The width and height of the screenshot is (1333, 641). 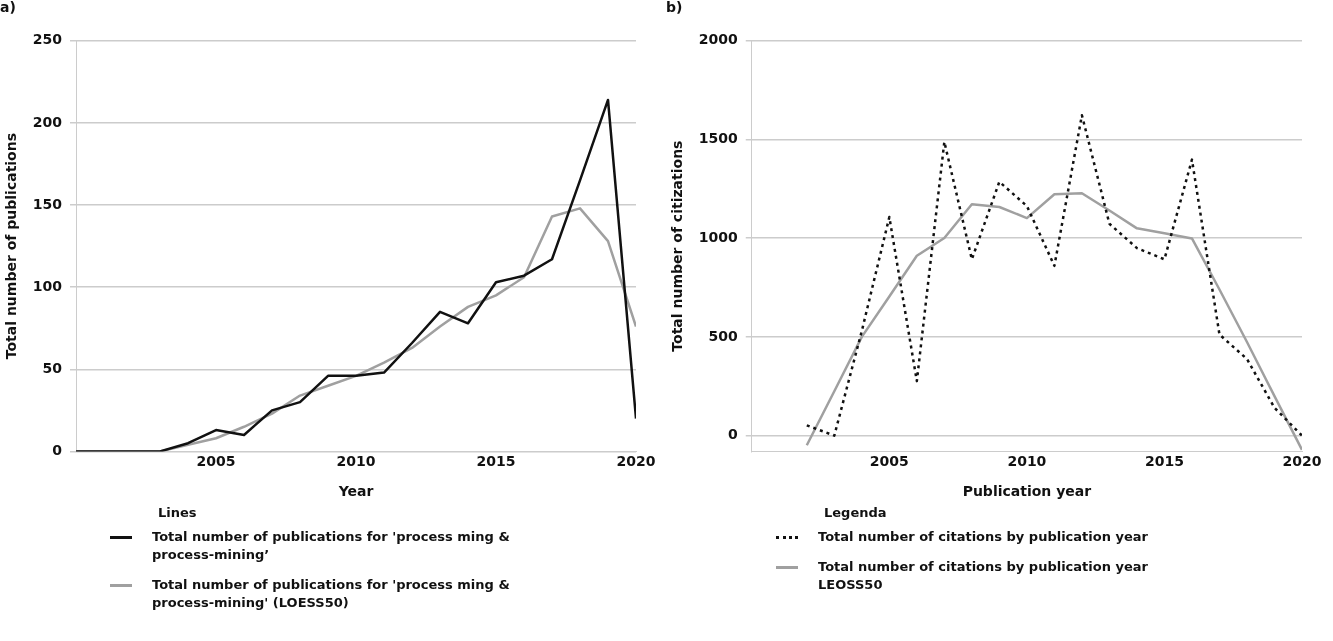 I want to click on legend-title: Legenda, so click(x=856, y=512).